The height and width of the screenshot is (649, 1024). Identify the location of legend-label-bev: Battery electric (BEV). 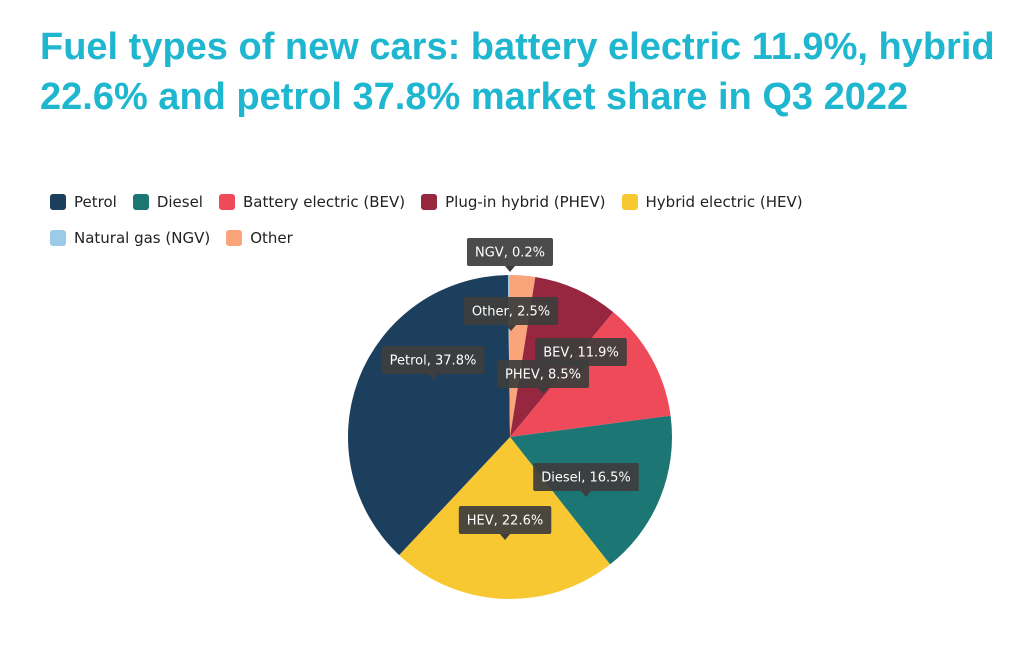
(324, 202).